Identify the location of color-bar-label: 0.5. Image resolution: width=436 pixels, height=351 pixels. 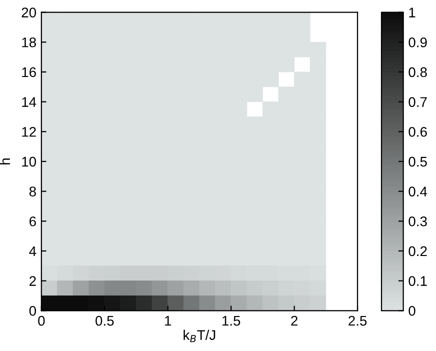
(417, 161).